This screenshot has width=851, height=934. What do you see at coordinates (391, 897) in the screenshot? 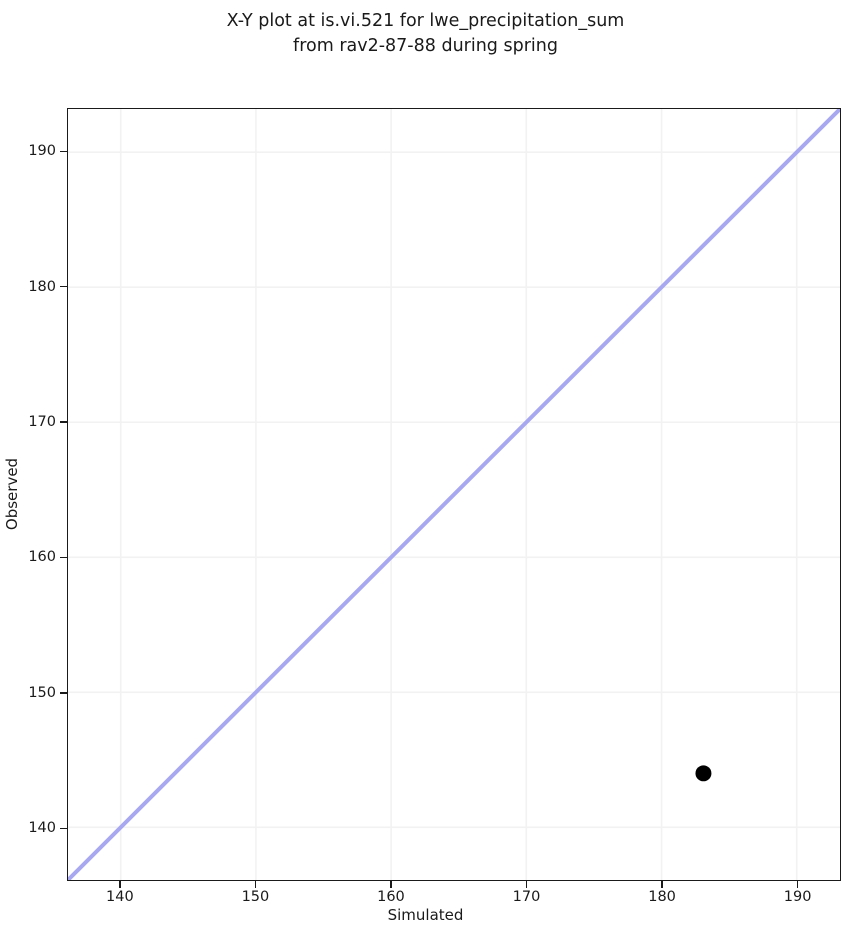
I see `x-tick-label: 160` at bounding box center [391, 897].